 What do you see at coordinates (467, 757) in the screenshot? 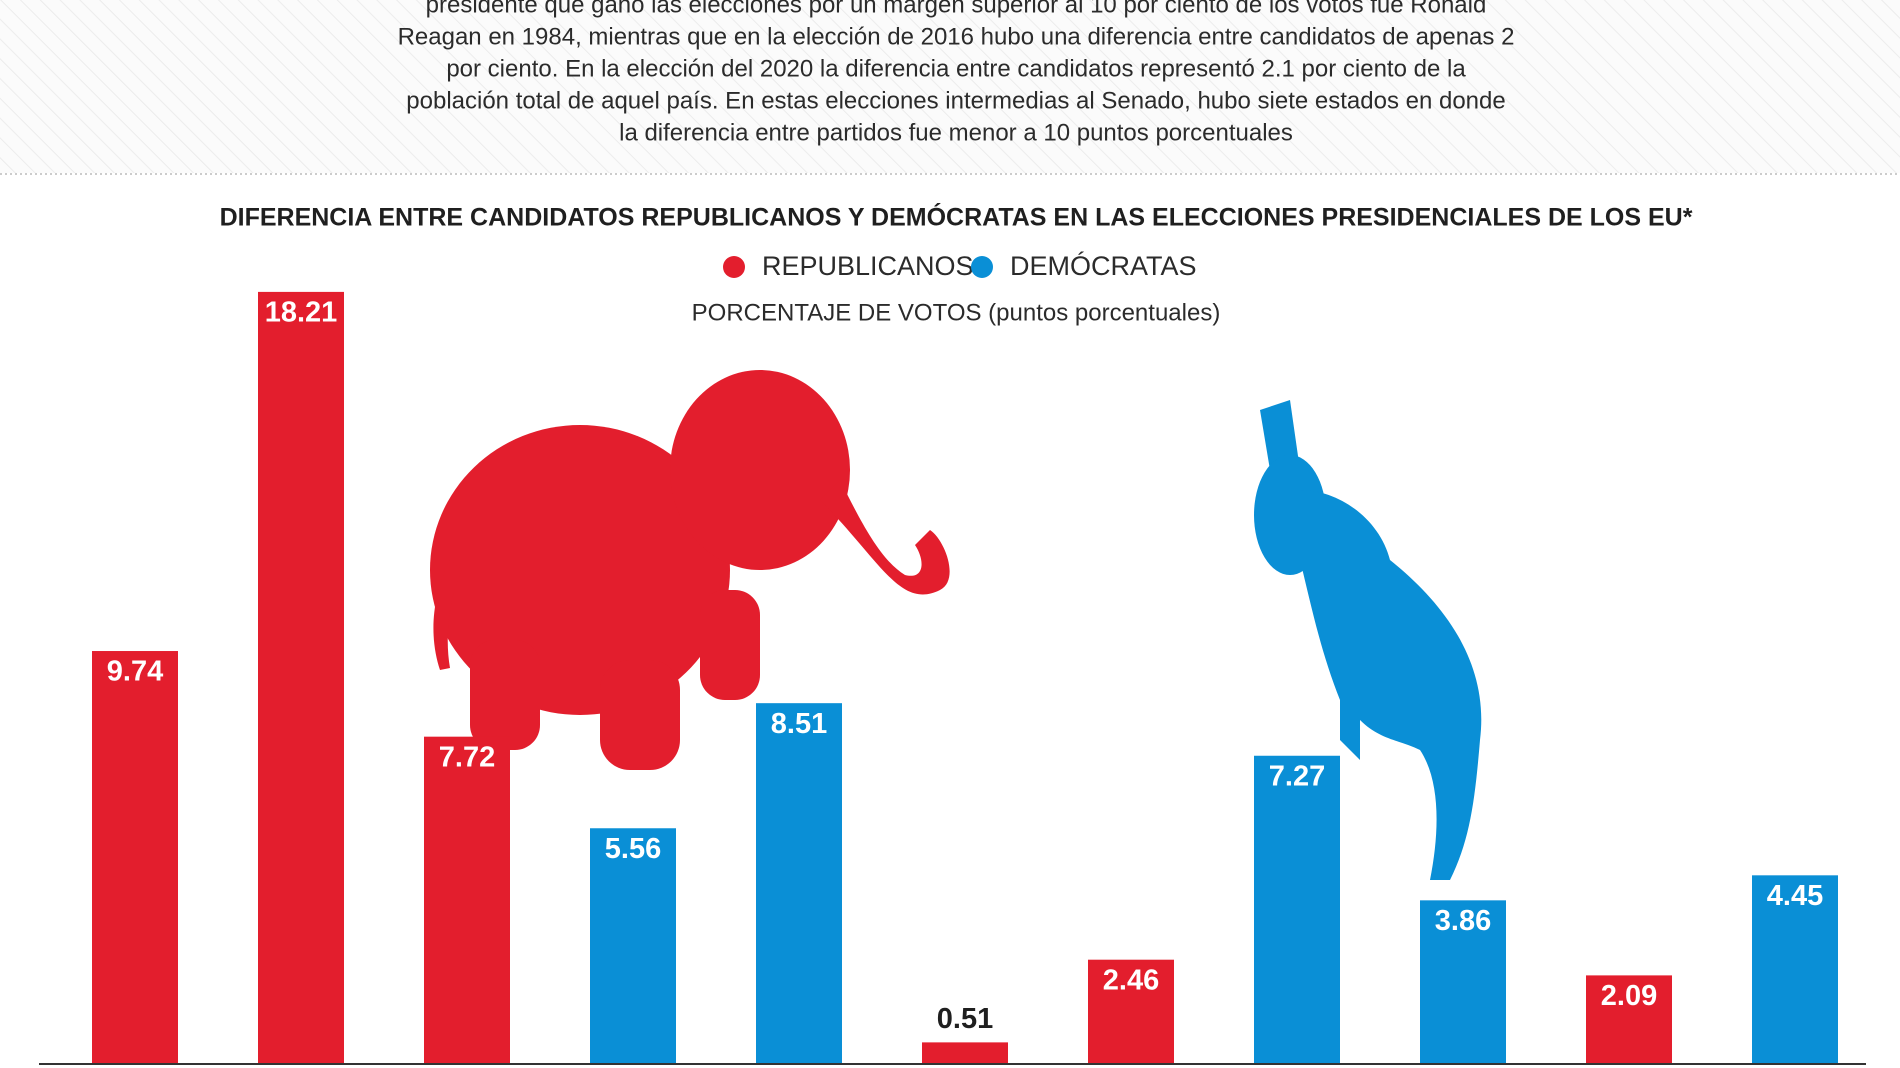
I see `value-label: 7.72` at bounding box center [467, 757].